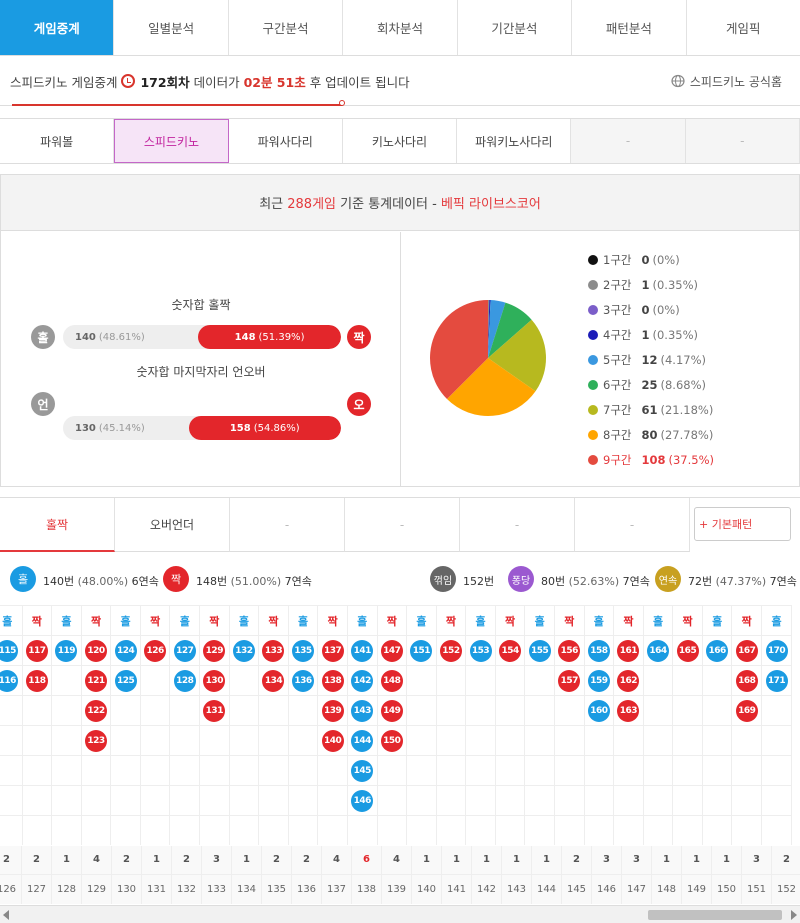 This screenshot has height=923, width=800. I want to click on grid-header-8: 홀, so click(244, 620).